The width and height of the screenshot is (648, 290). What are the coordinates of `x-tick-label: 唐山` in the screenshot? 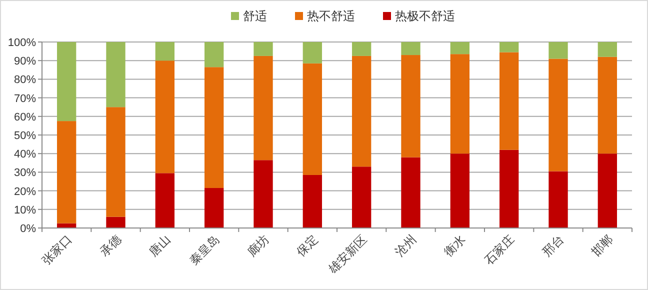 It's located at (160, 246).